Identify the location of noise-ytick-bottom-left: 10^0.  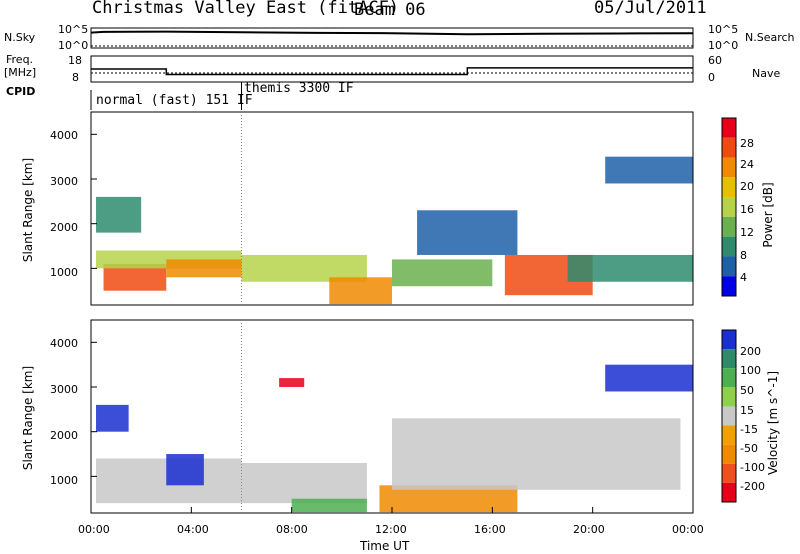
(73, 45).